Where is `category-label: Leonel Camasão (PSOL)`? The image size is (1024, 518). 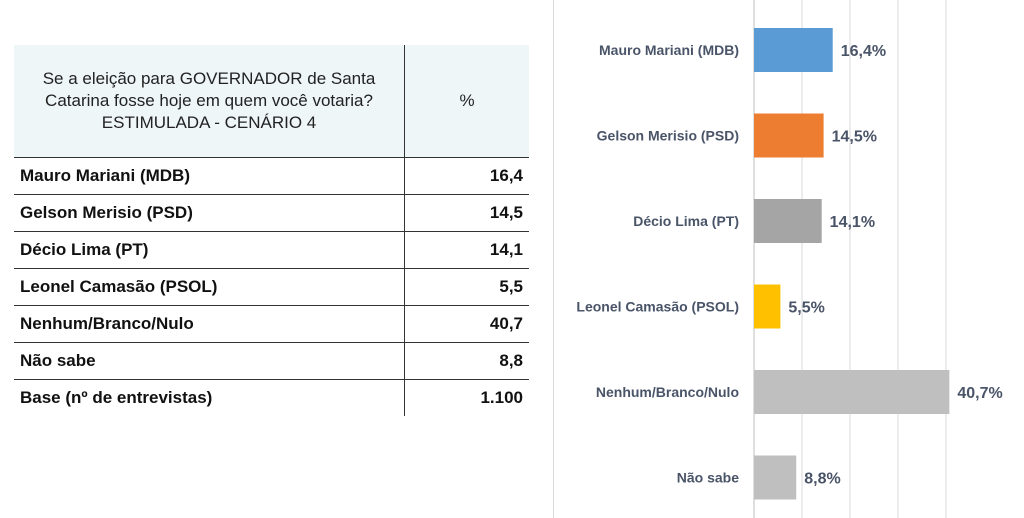
category-label: Leonel Camasão (PSOL) is located at coordinates (657, 307).